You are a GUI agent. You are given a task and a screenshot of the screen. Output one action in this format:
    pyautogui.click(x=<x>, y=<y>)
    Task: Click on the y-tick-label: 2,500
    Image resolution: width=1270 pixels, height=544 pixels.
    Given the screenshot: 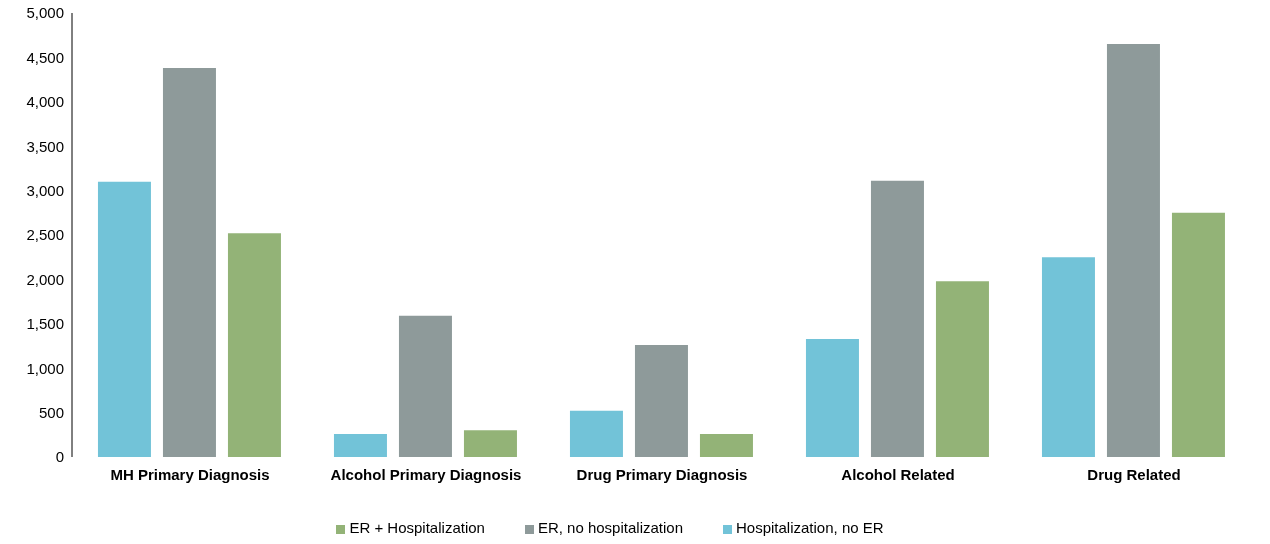 What is the action you would take?
    pyautogui.click(x=45, y=235)
    